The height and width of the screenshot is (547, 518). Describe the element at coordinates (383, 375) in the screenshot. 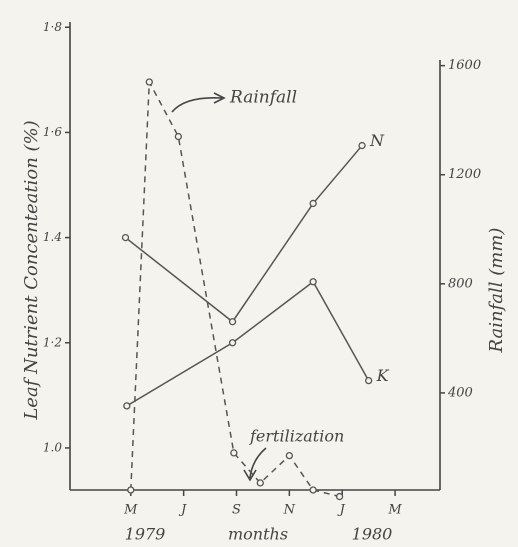

I see `series-label: K` at that location.